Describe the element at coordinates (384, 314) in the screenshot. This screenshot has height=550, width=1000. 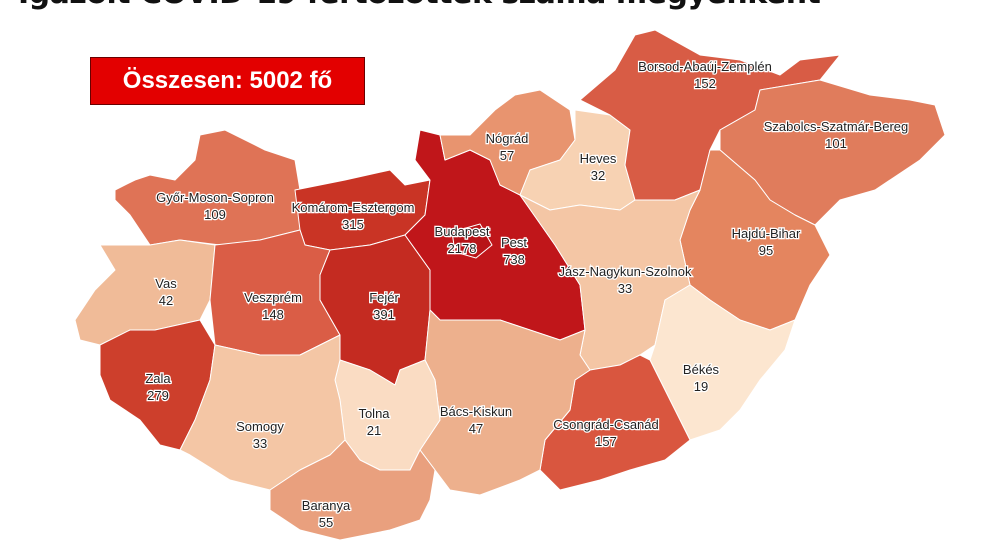
I see `county-value-label: 391` at that location.